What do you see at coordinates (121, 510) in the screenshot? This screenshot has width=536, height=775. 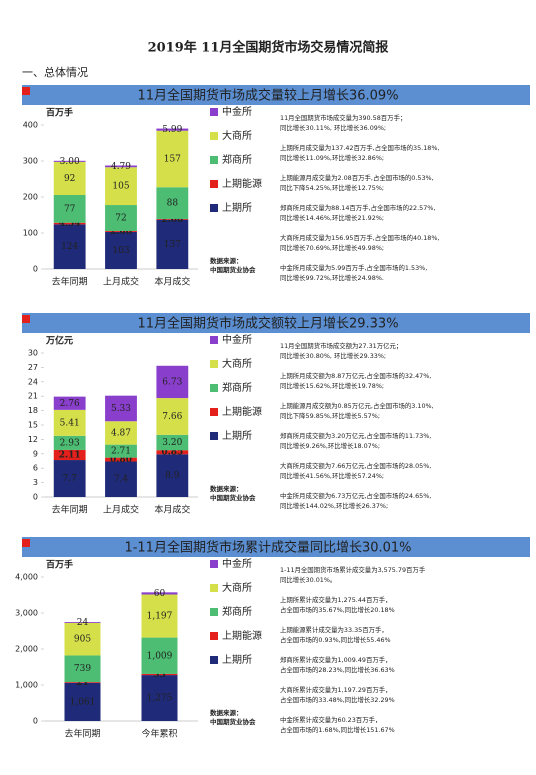 I see `x-tick-label: 上月成交` at bounding box center [121, 510].